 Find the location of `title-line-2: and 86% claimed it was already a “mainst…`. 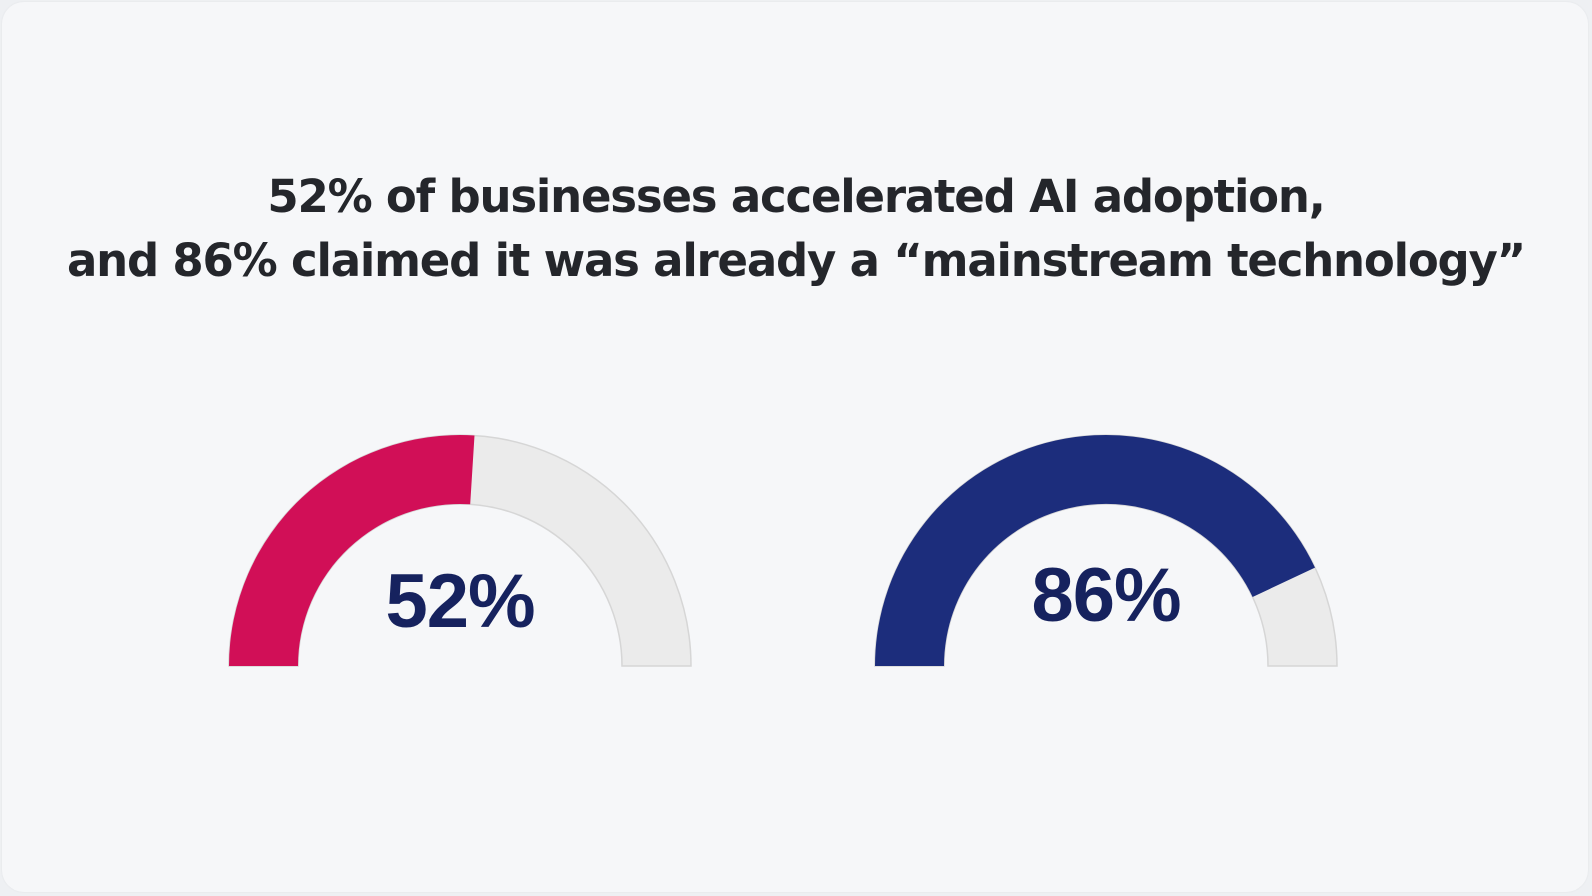

title-line-2: and 86% claimed it was already a “mainst… is located at coordinates (796, 260).